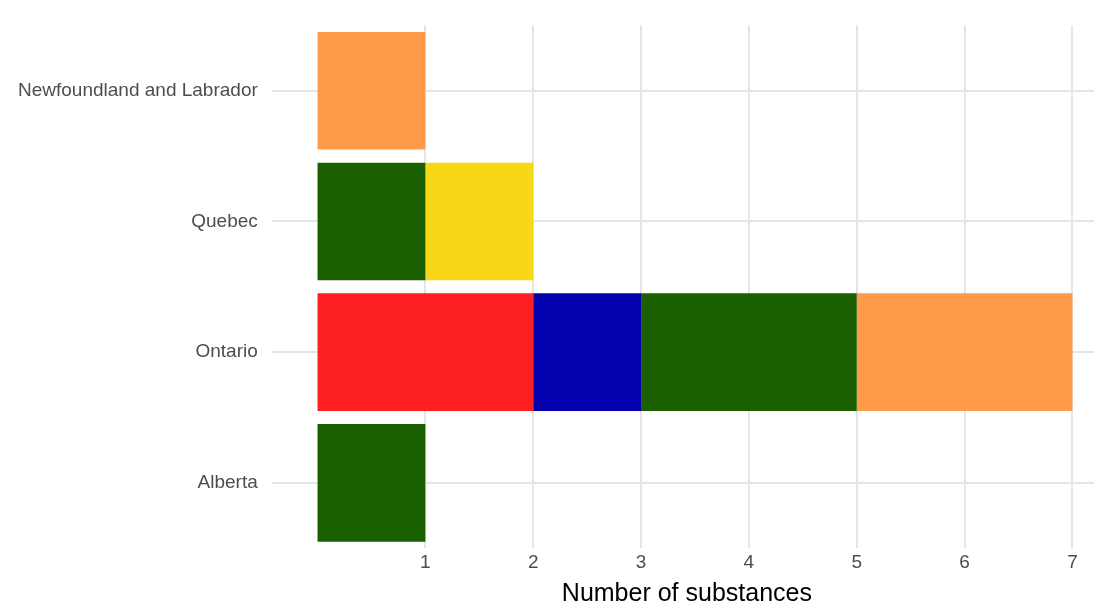 The width and height of the screenshot is (1094, 613). What do you see at coordinates (425, 561) in the screenshot?
I see `x-tick-label: 1` at bounding box center [425, 561].